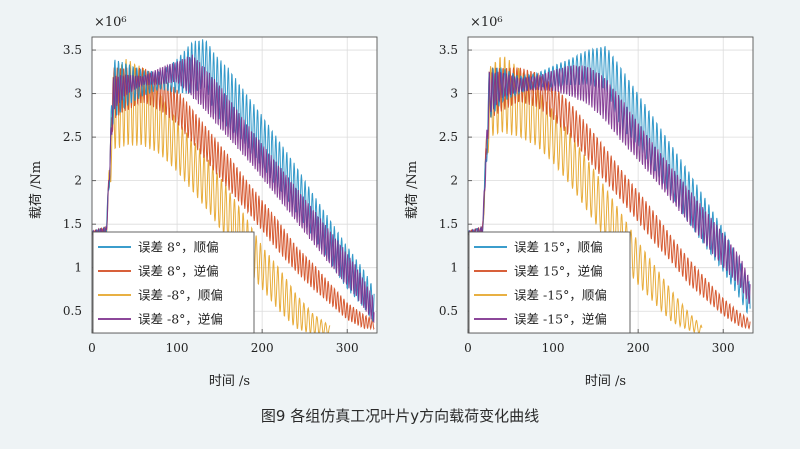 The image size is (800, 449). I want to click on legend-label-4: 误差 -15°，逆偏, so click(560, 319).